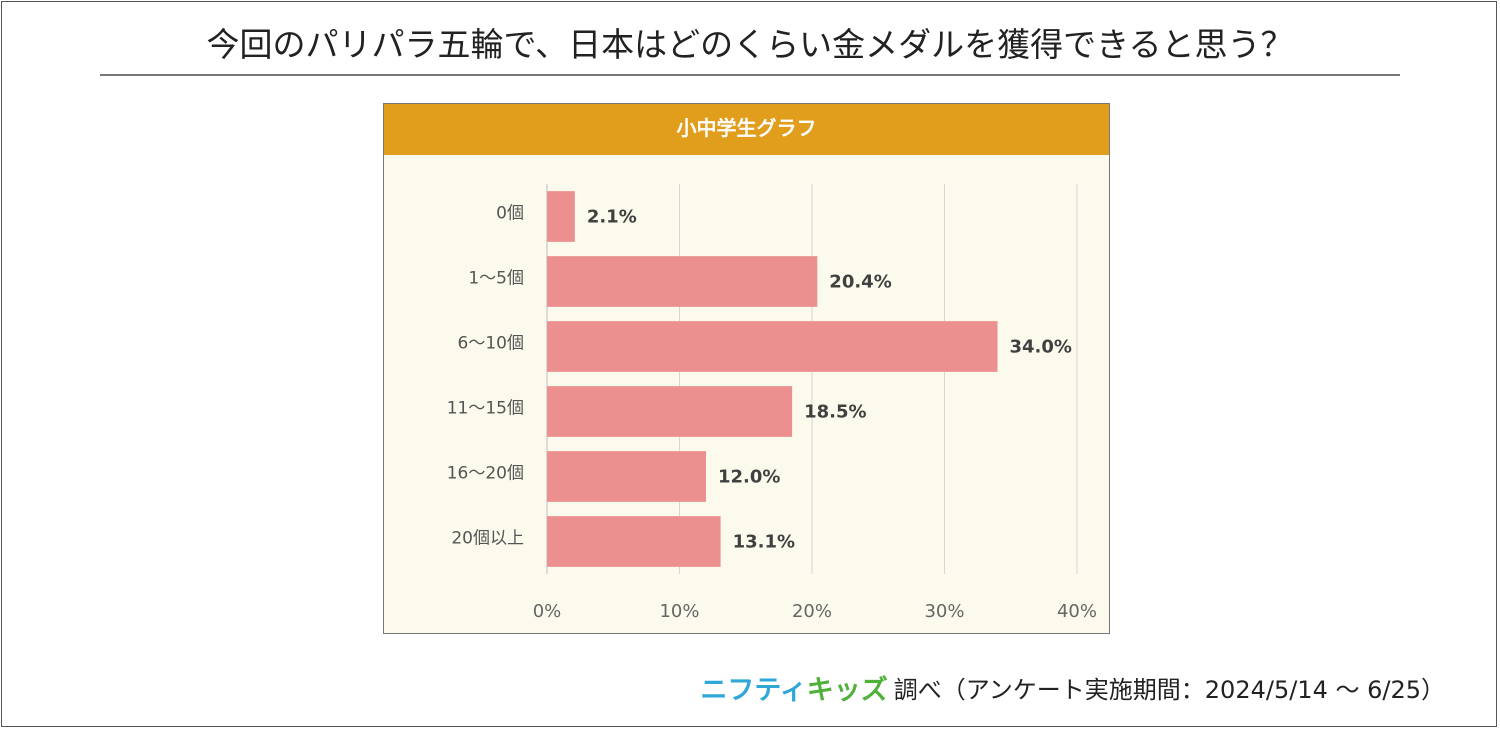  Describe the element at coordinates (746, 129) in the screenshot. I see `chart-panel-title: 小中学生グラフ` at that location.